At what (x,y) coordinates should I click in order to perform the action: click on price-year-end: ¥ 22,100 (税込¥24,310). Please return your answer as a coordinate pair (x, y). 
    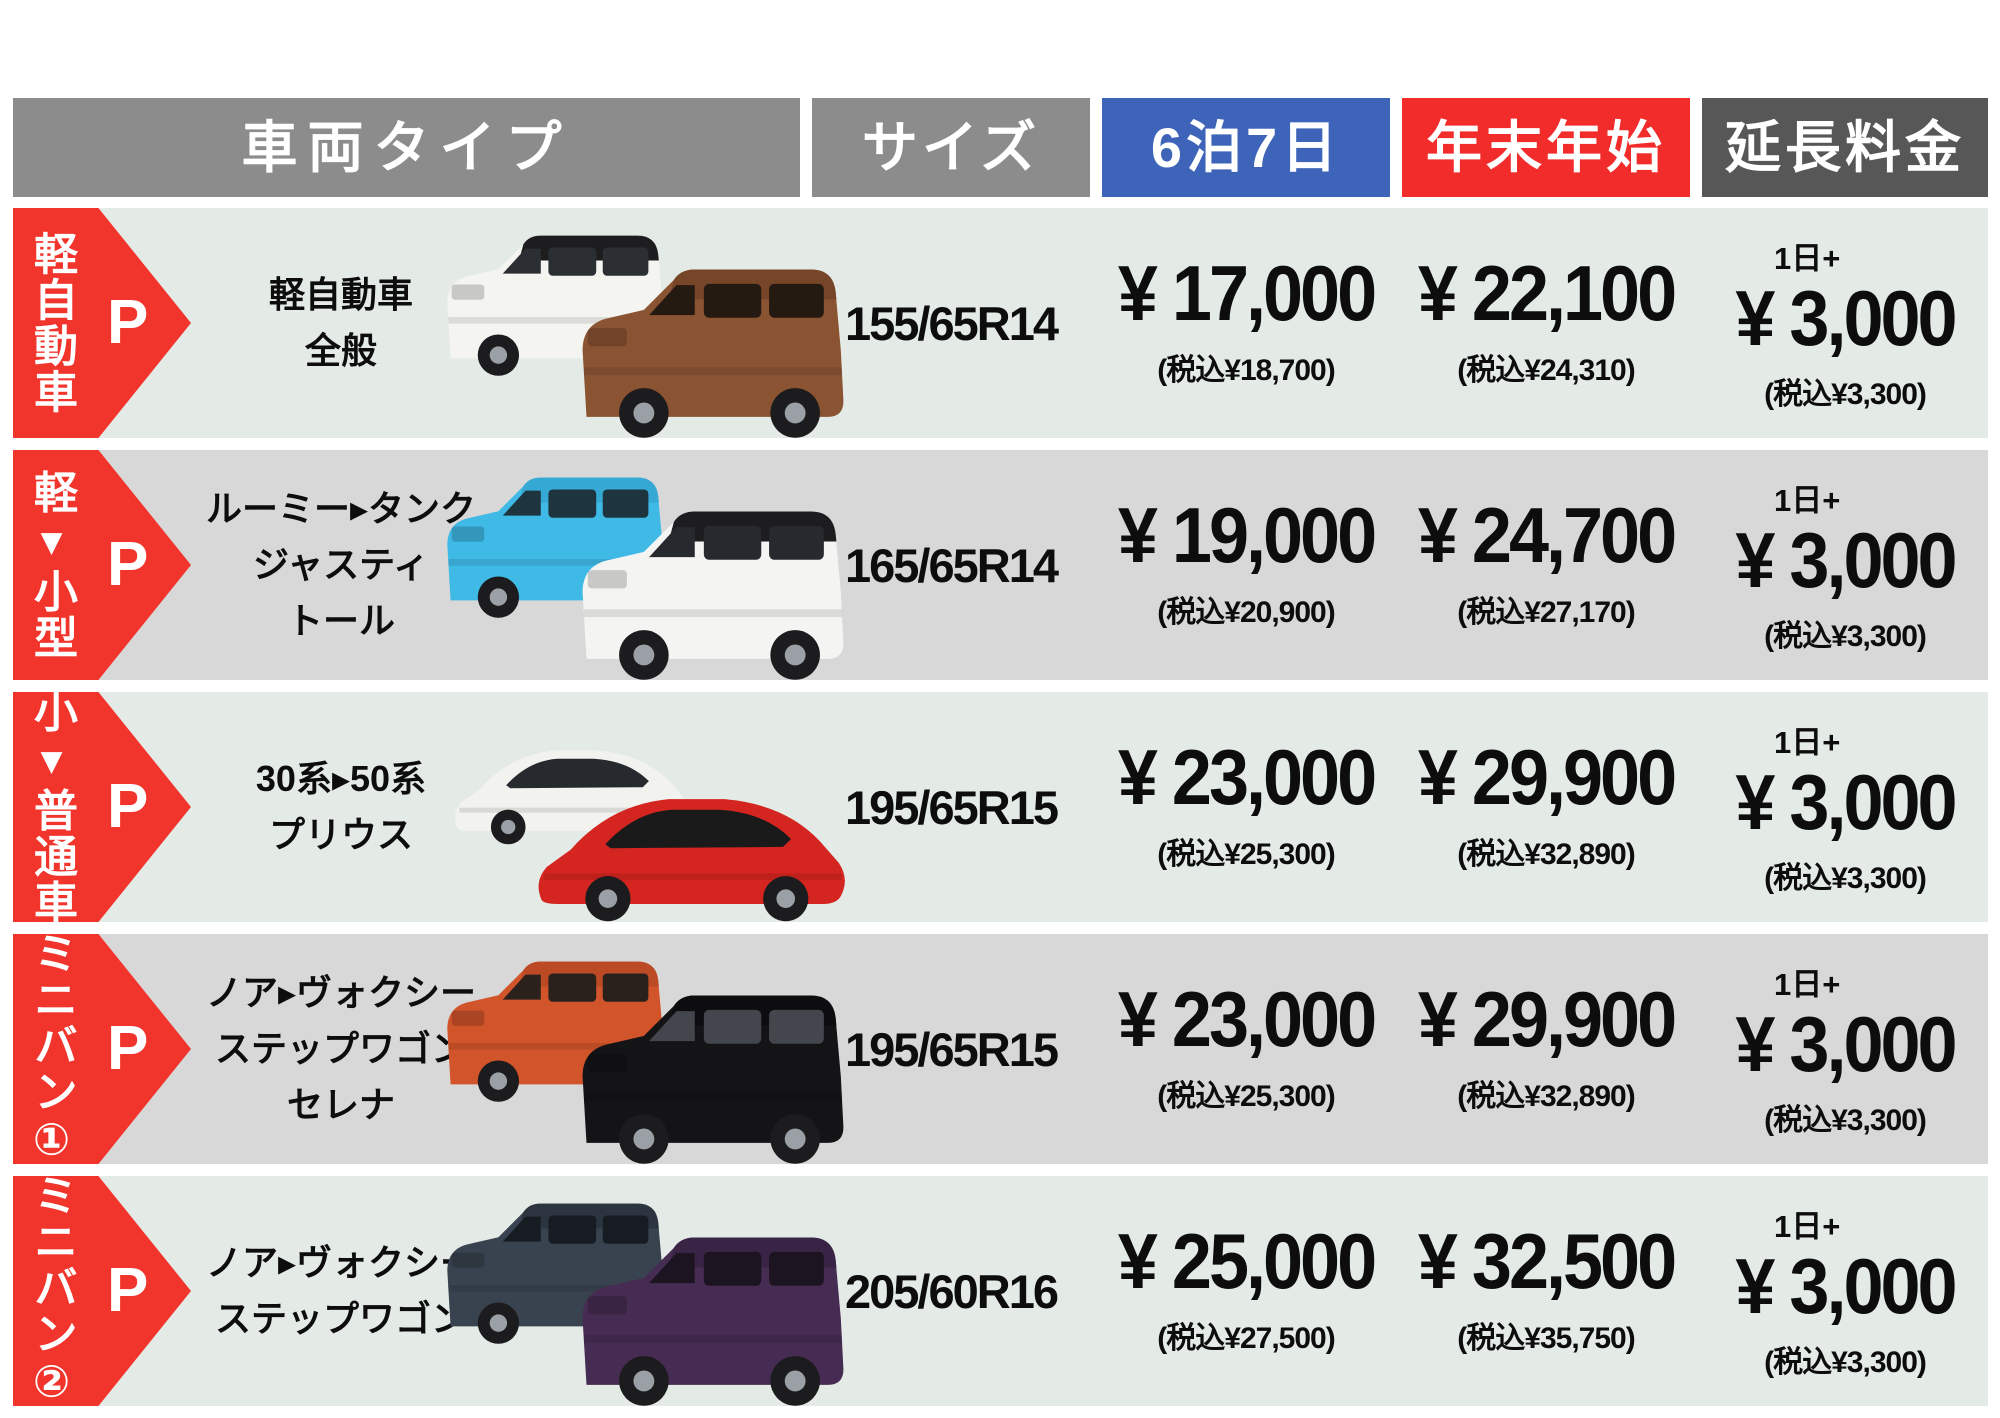
    Looking at the image, I should click on (1546, 323).